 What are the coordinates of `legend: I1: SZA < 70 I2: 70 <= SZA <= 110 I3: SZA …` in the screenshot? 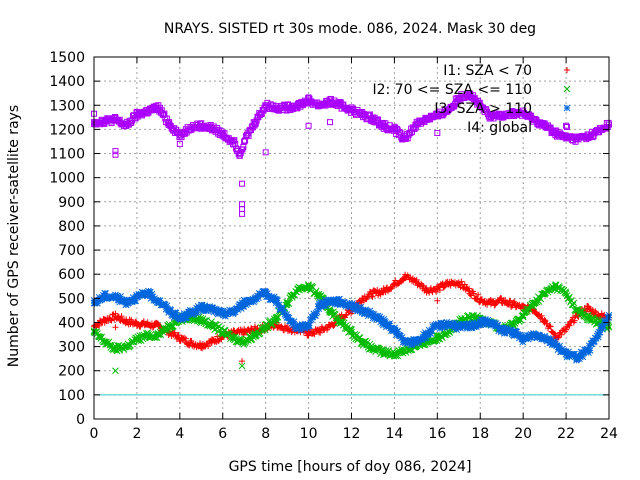 It's located at (471, 99).